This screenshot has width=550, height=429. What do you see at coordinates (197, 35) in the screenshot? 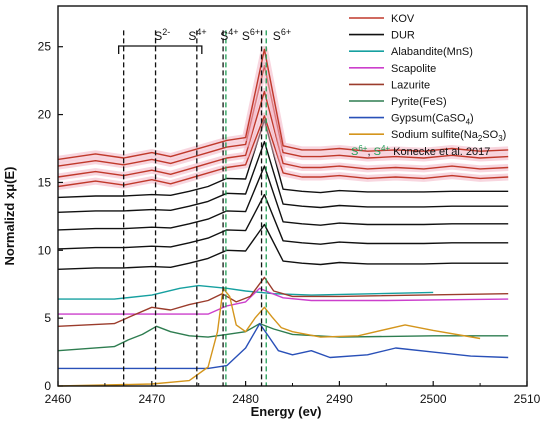
I see `s4-label-black: S4+` at bounding box center [197, 35].